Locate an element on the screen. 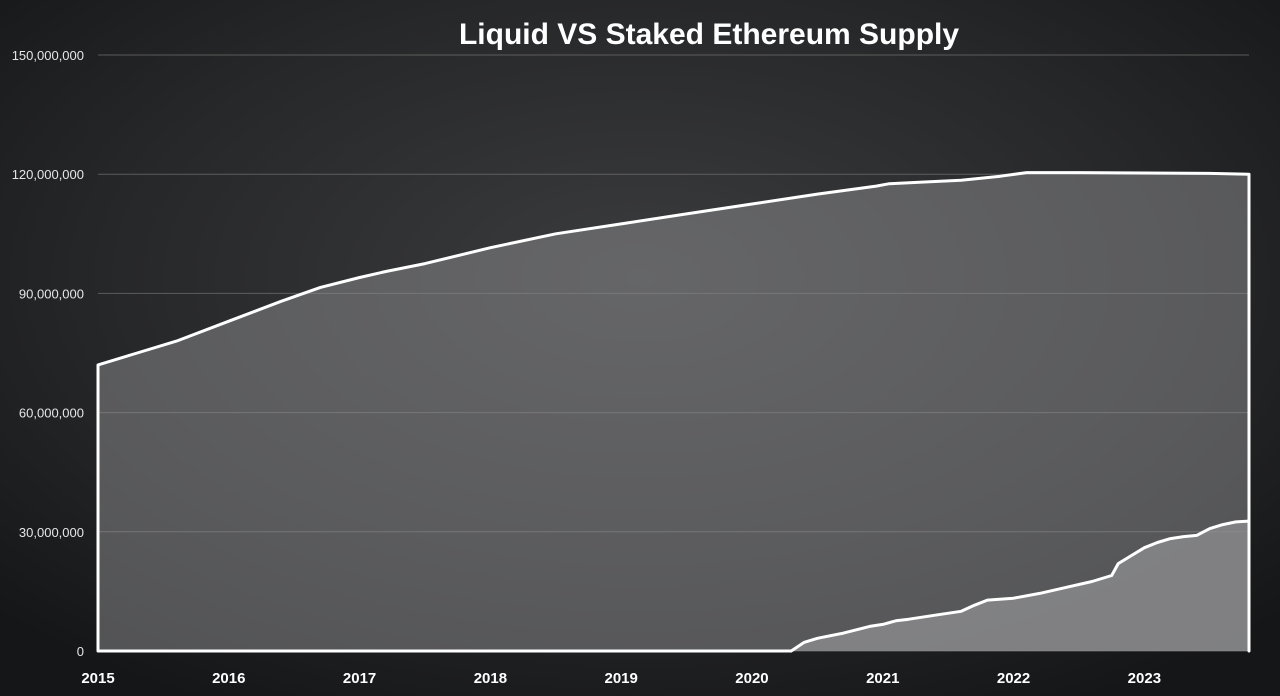 The width and height of the screenshot is (1280, 696). y-tick-label: 150,000,000 is located at coordinates (48, 55).